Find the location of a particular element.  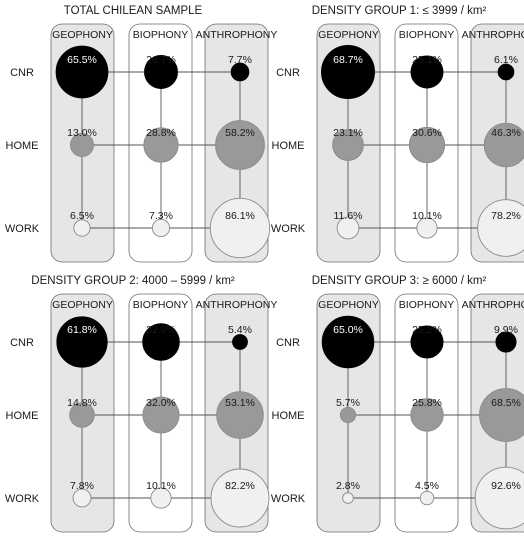

value-label-home-anthrophony: 46.3% is located at coordinates (506, 133).